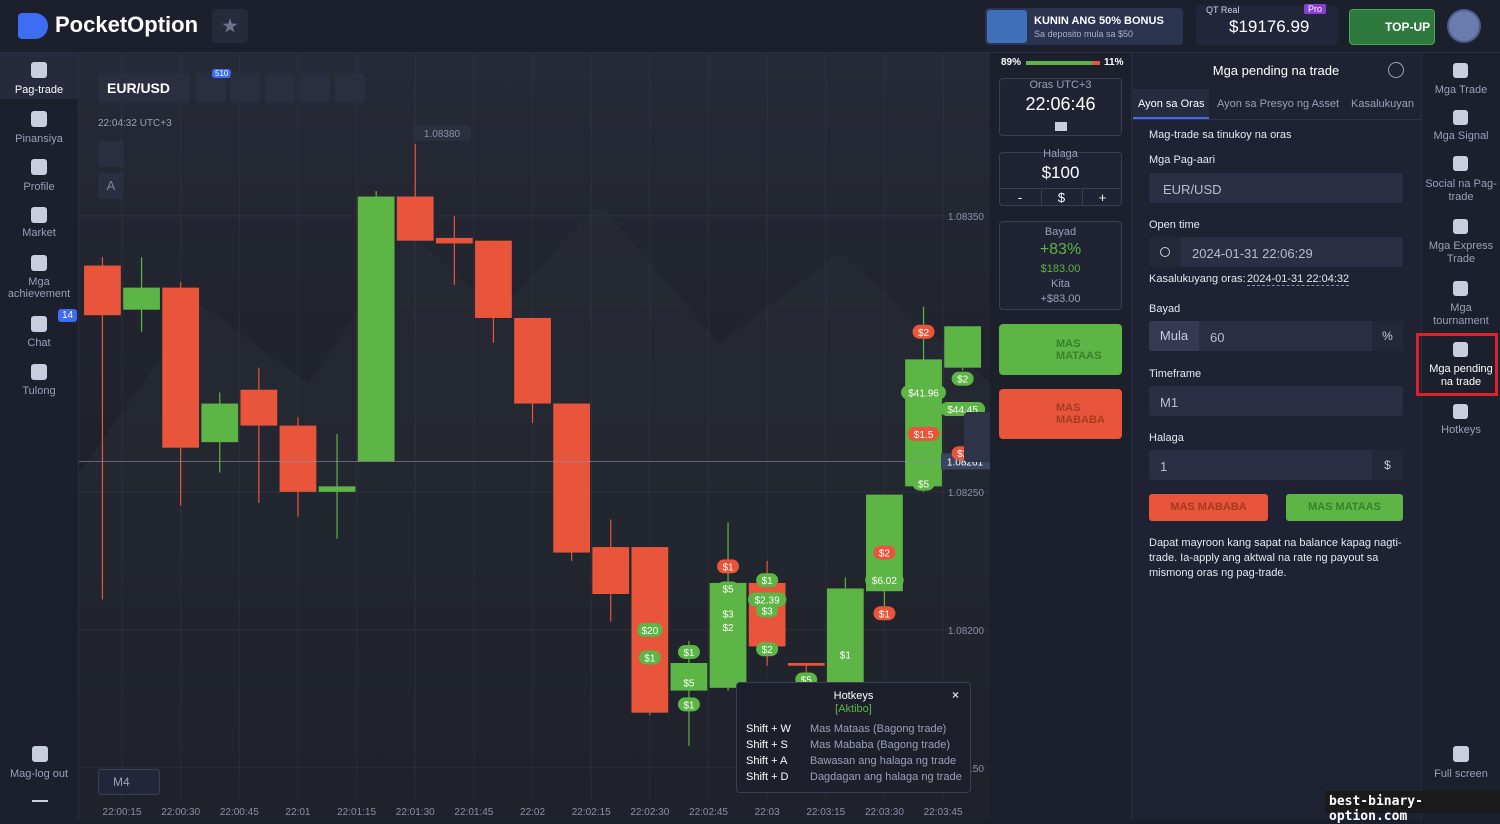 The image size is (1500, 824). What do you see at coordinates (1461, 252) in the screenshot?
I see `rnav-item: Mga Express Trade` at bounding box center [1461, 252].